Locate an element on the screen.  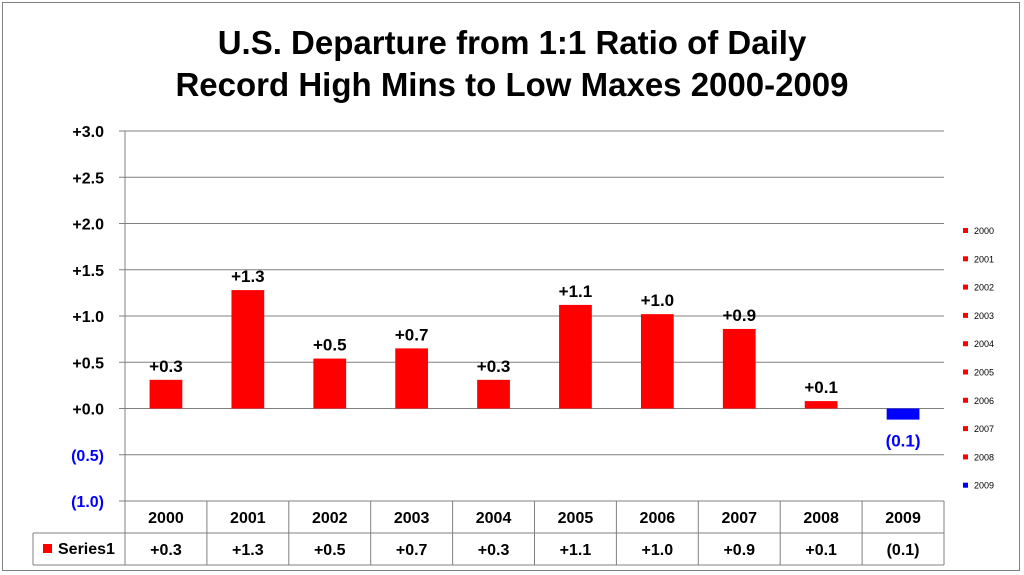
table-cell-value: +1.3 is located at coordinates (248, 550).